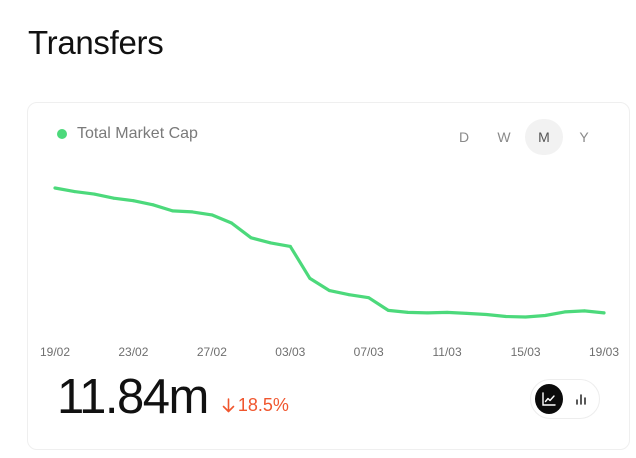  I want to click on legend-dot-icon, so click(62, 134).